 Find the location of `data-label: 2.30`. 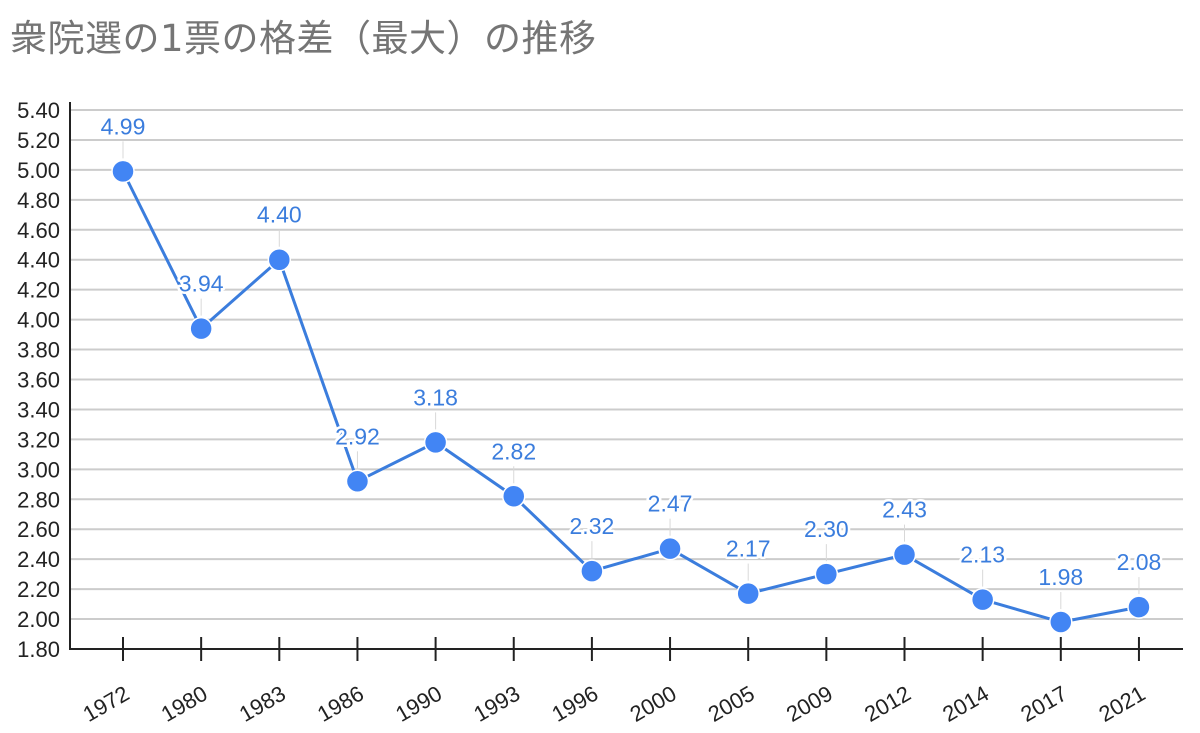

data-label: 2.30 is located at coordinates (826, 529).